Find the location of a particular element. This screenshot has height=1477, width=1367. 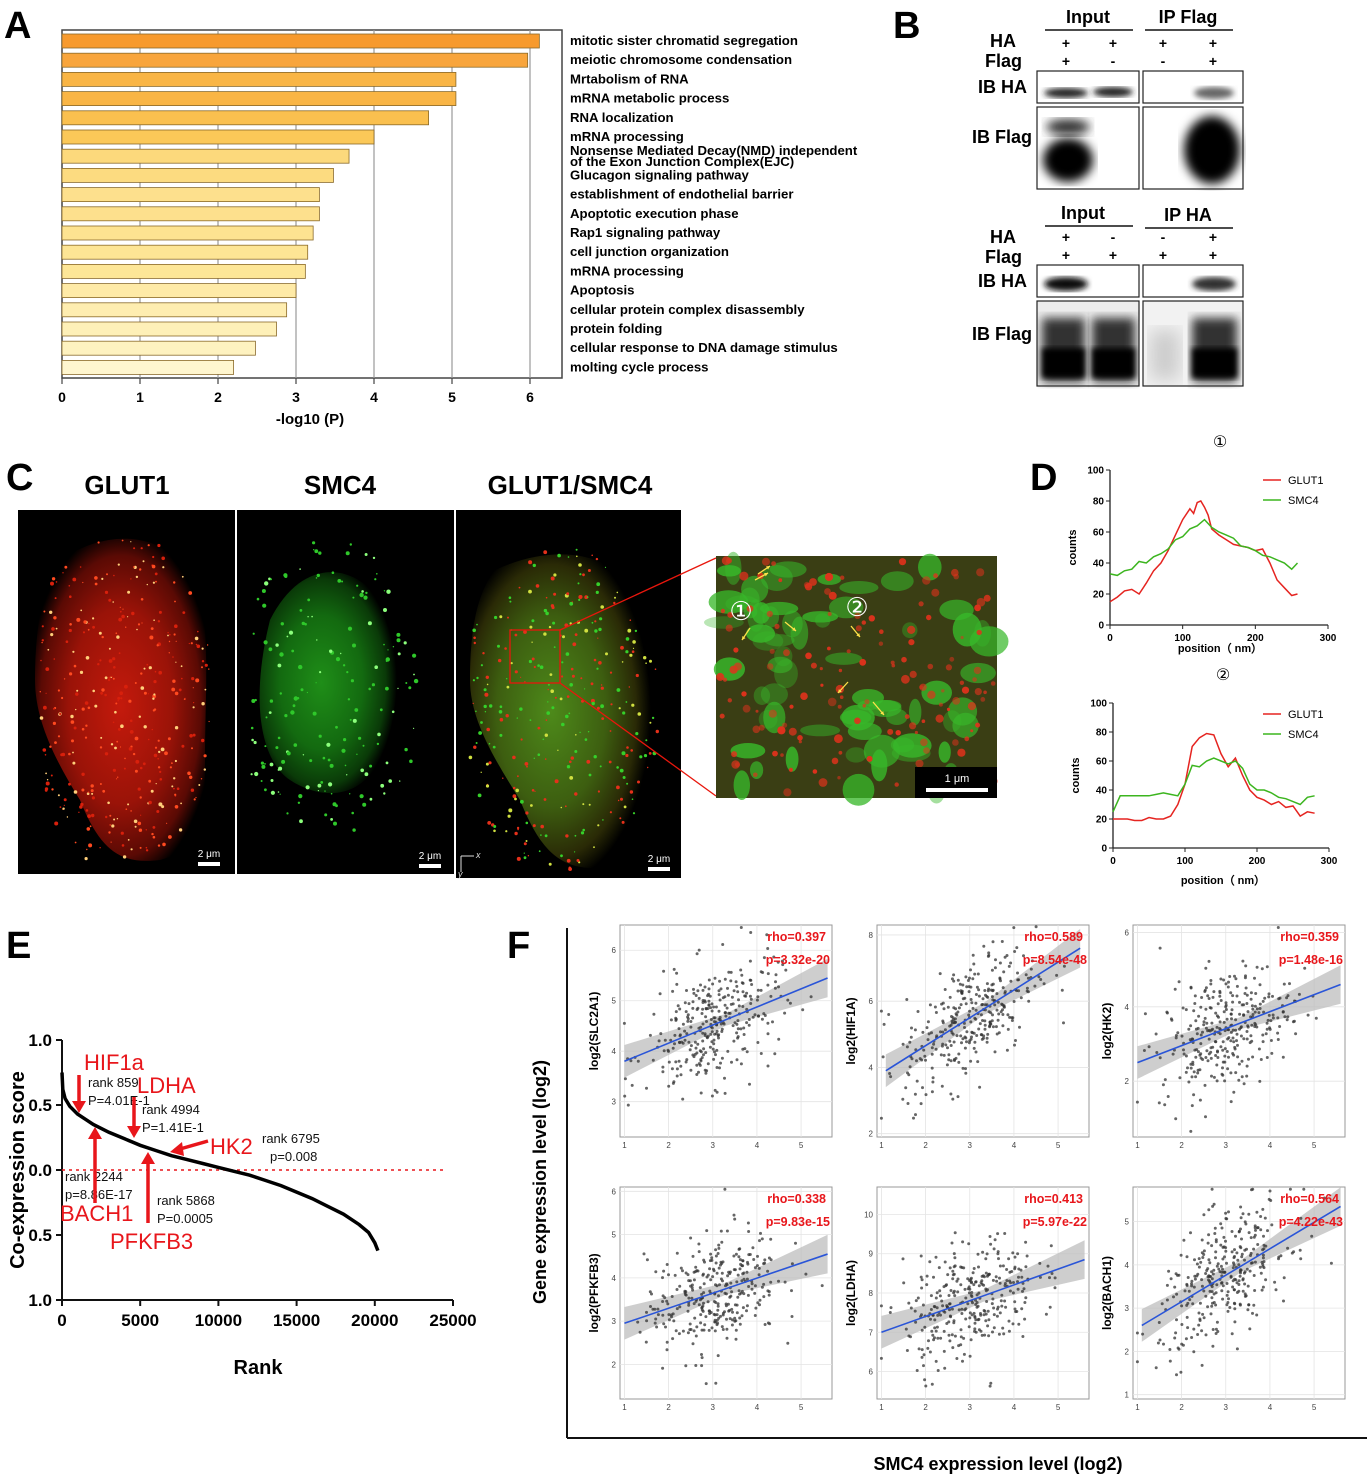

micro-roi-box is located at coordinates (535, 656).